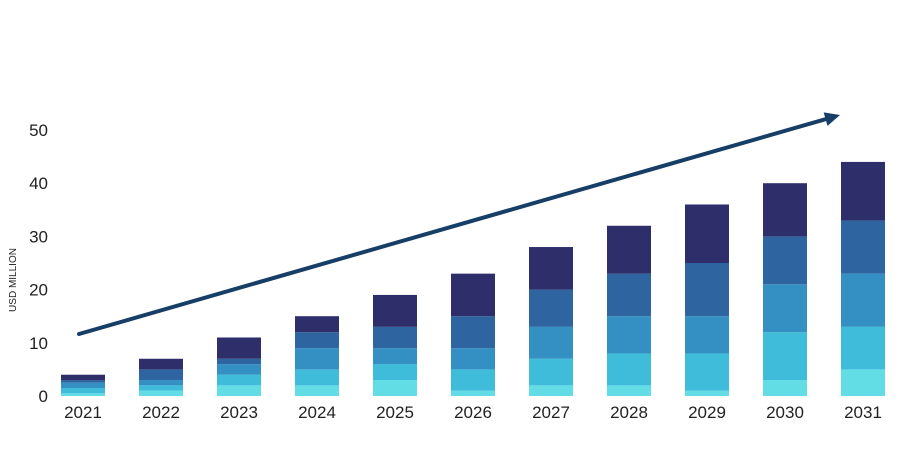 The height and width of the screenshot is (450, 900). I want to click on y-tick-label: 20, so click(38, 290).